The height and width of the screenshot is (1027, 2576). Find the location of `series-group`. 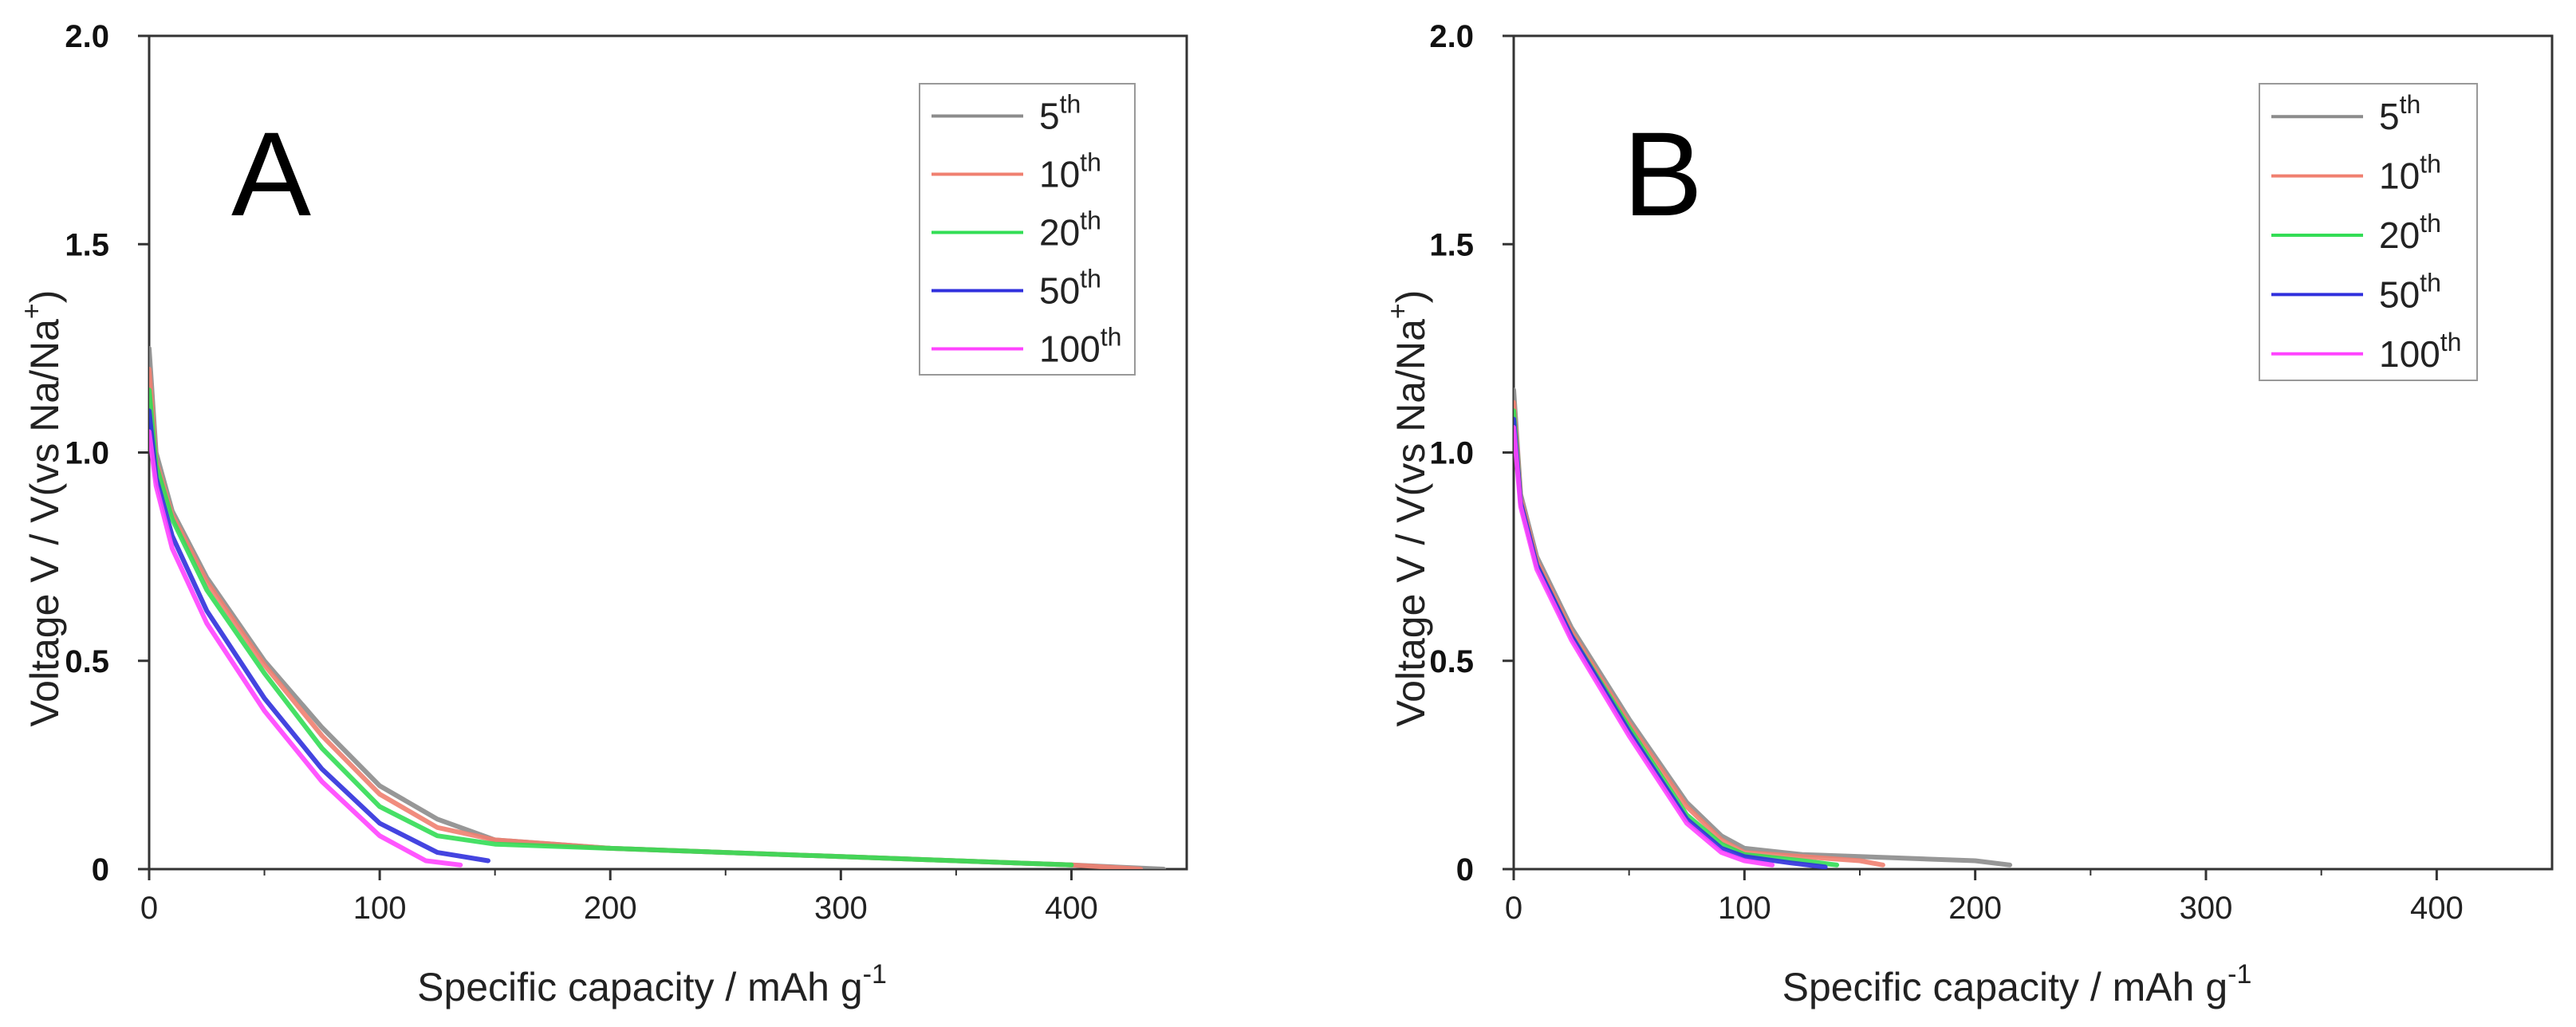

series-group is located at coordinates (1763, 628).